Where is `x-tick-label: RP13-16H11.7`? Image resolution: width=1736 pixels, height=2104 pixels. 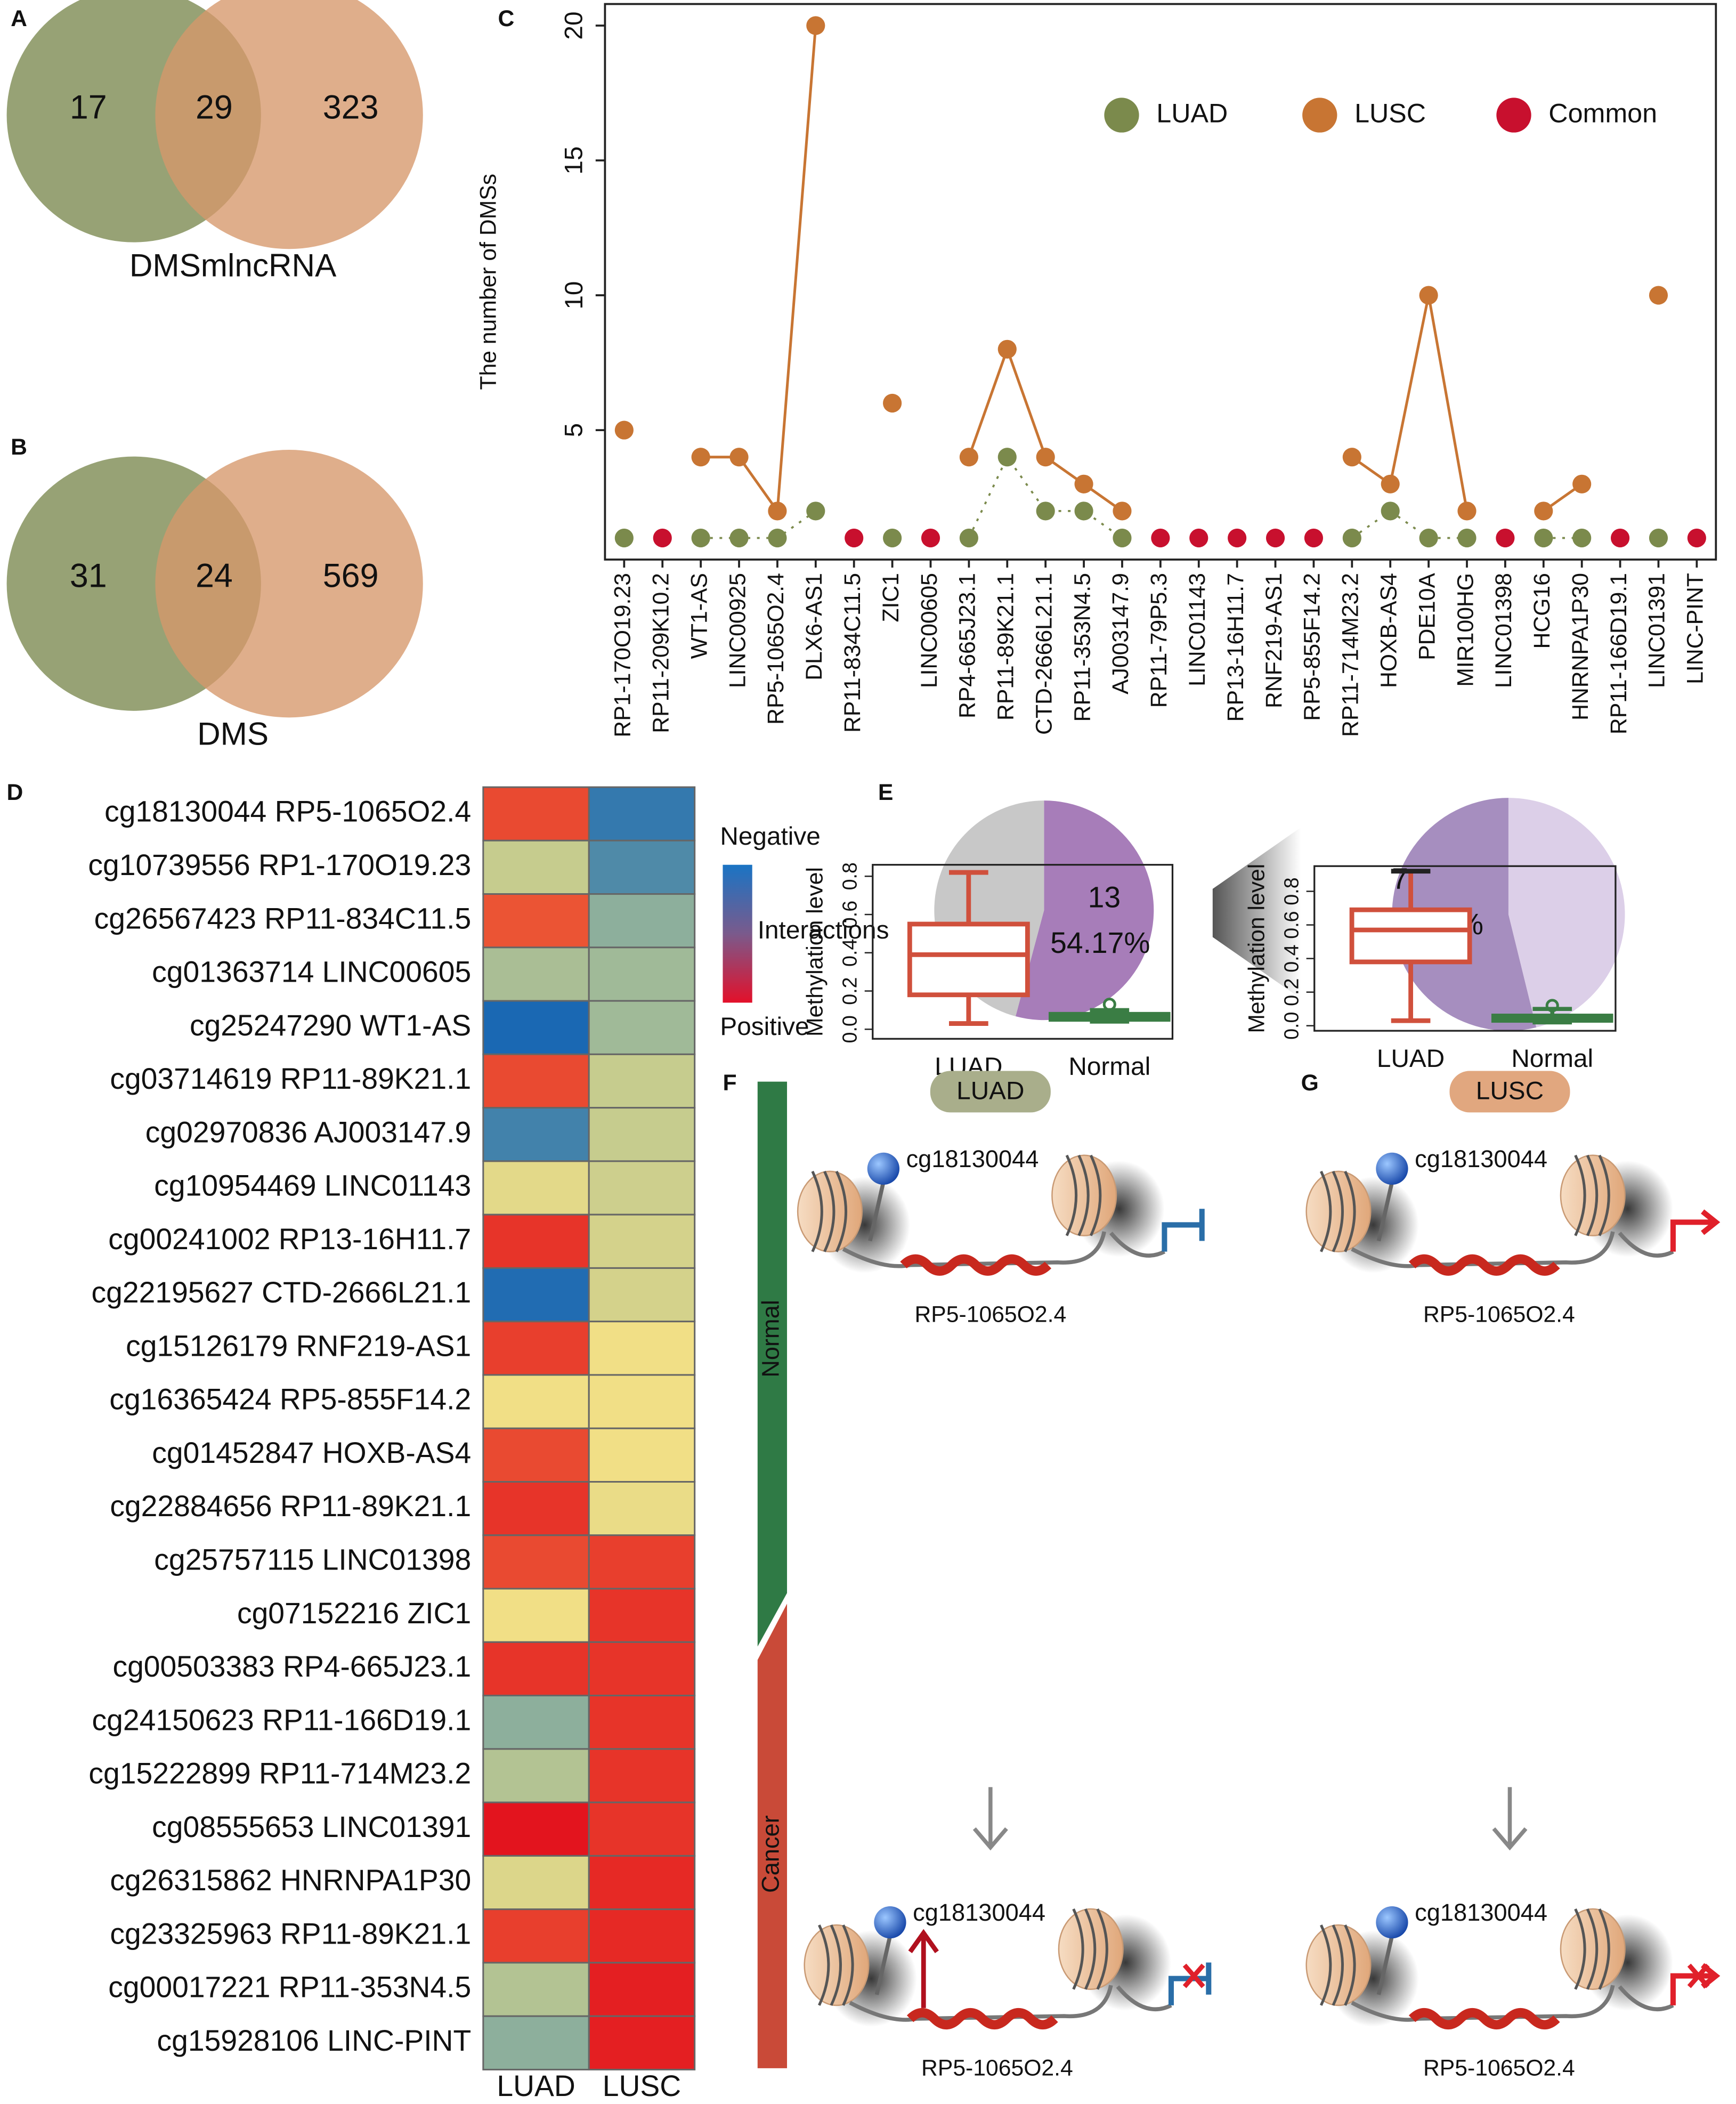
x-tick-label: RP13-16H11.7 is located at coordinates (1235, 648).